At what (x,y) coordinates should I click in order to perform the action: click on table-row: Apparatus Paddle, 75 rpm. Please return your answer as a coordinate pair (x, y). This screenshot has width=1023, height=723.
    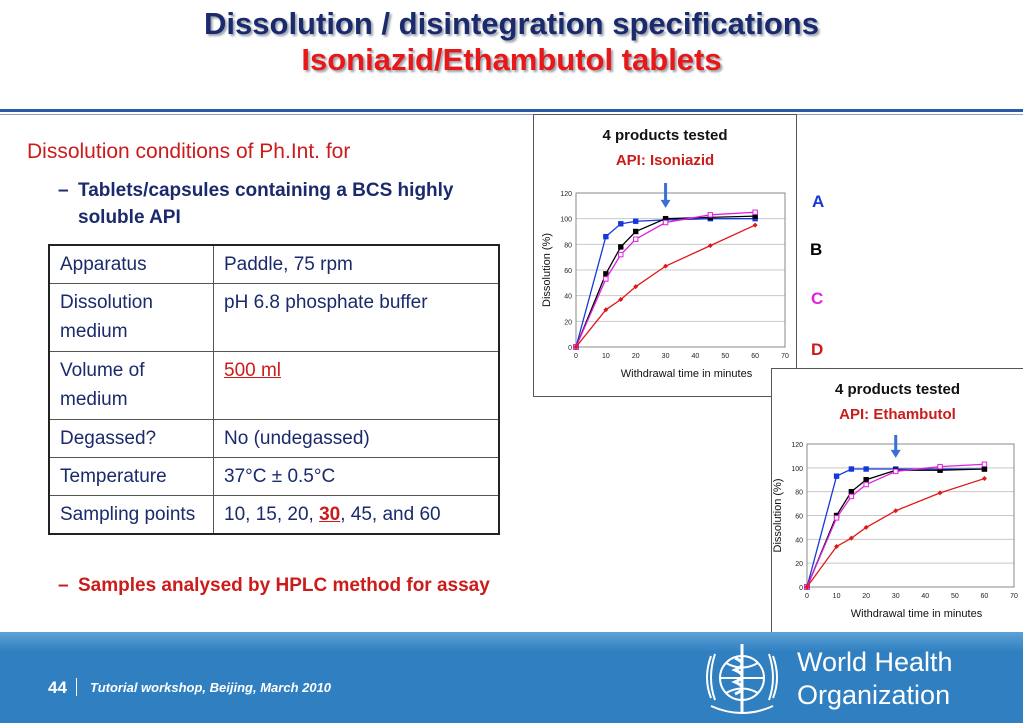
    Looking at the image, I should click on (274, 264).